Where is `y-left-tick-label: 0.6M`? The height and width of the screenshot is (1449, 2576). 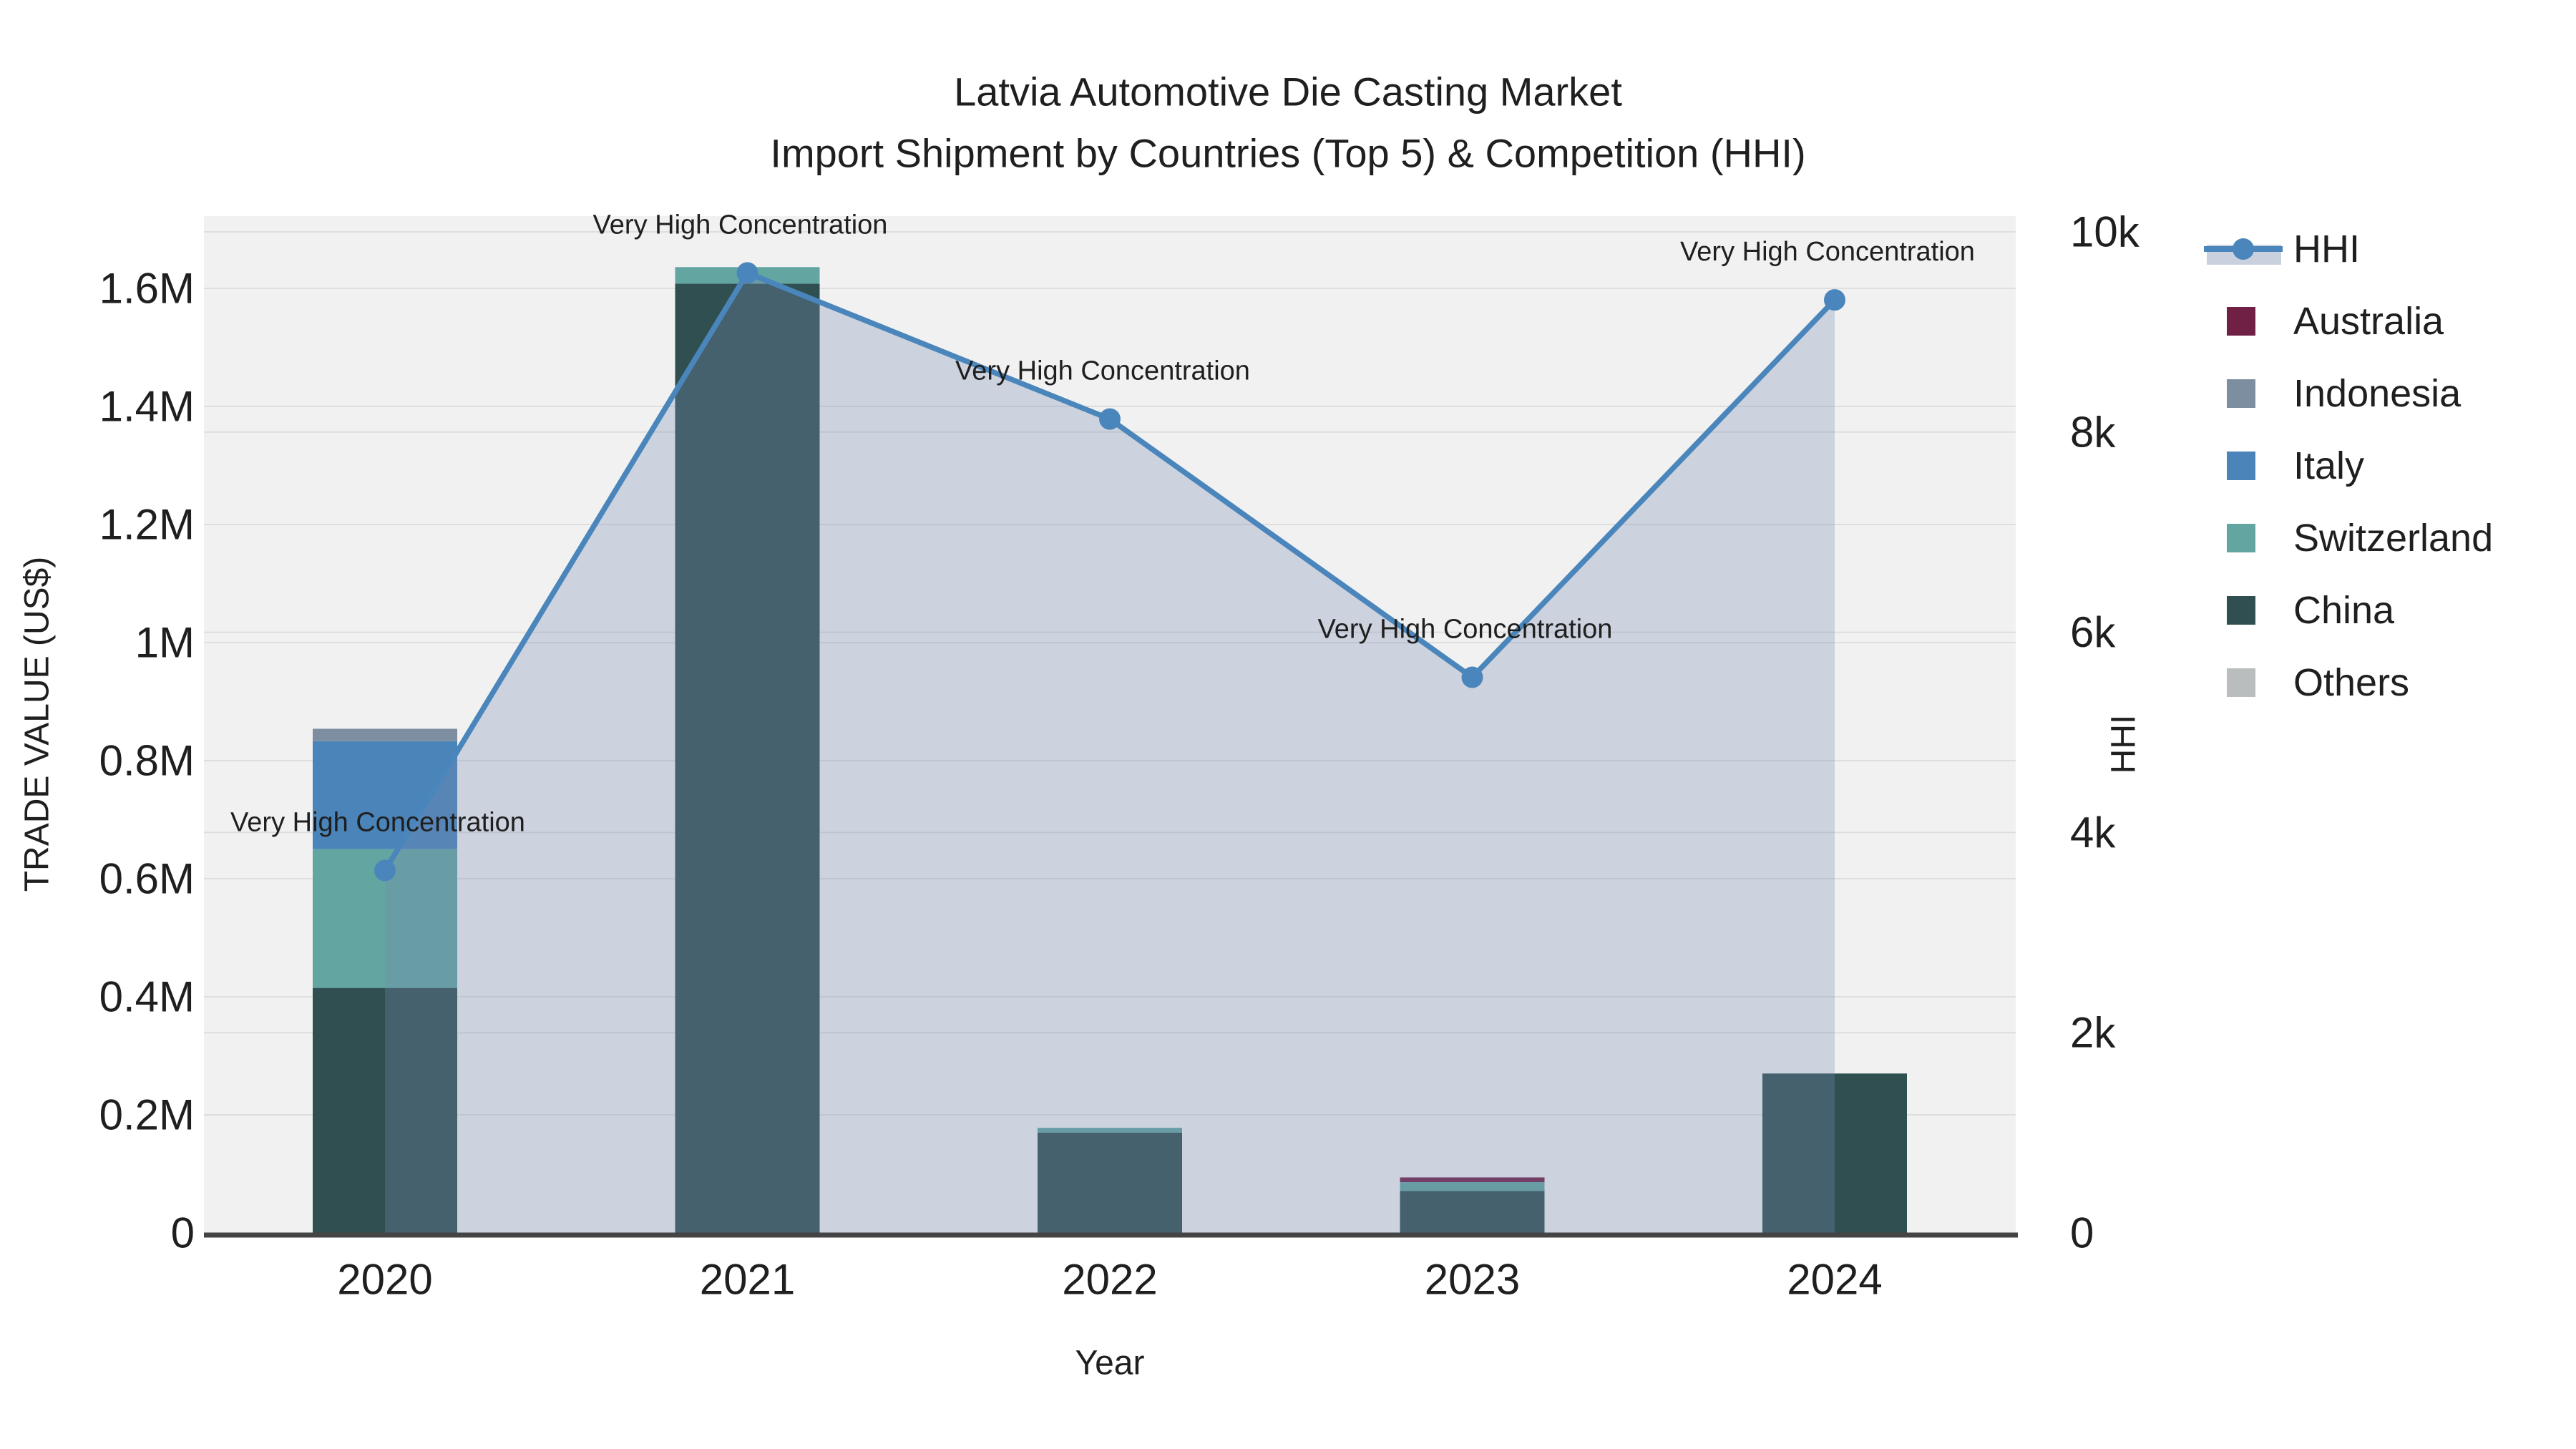 y-left-tick-label: 0.6M is located at coordinates (147, 879).